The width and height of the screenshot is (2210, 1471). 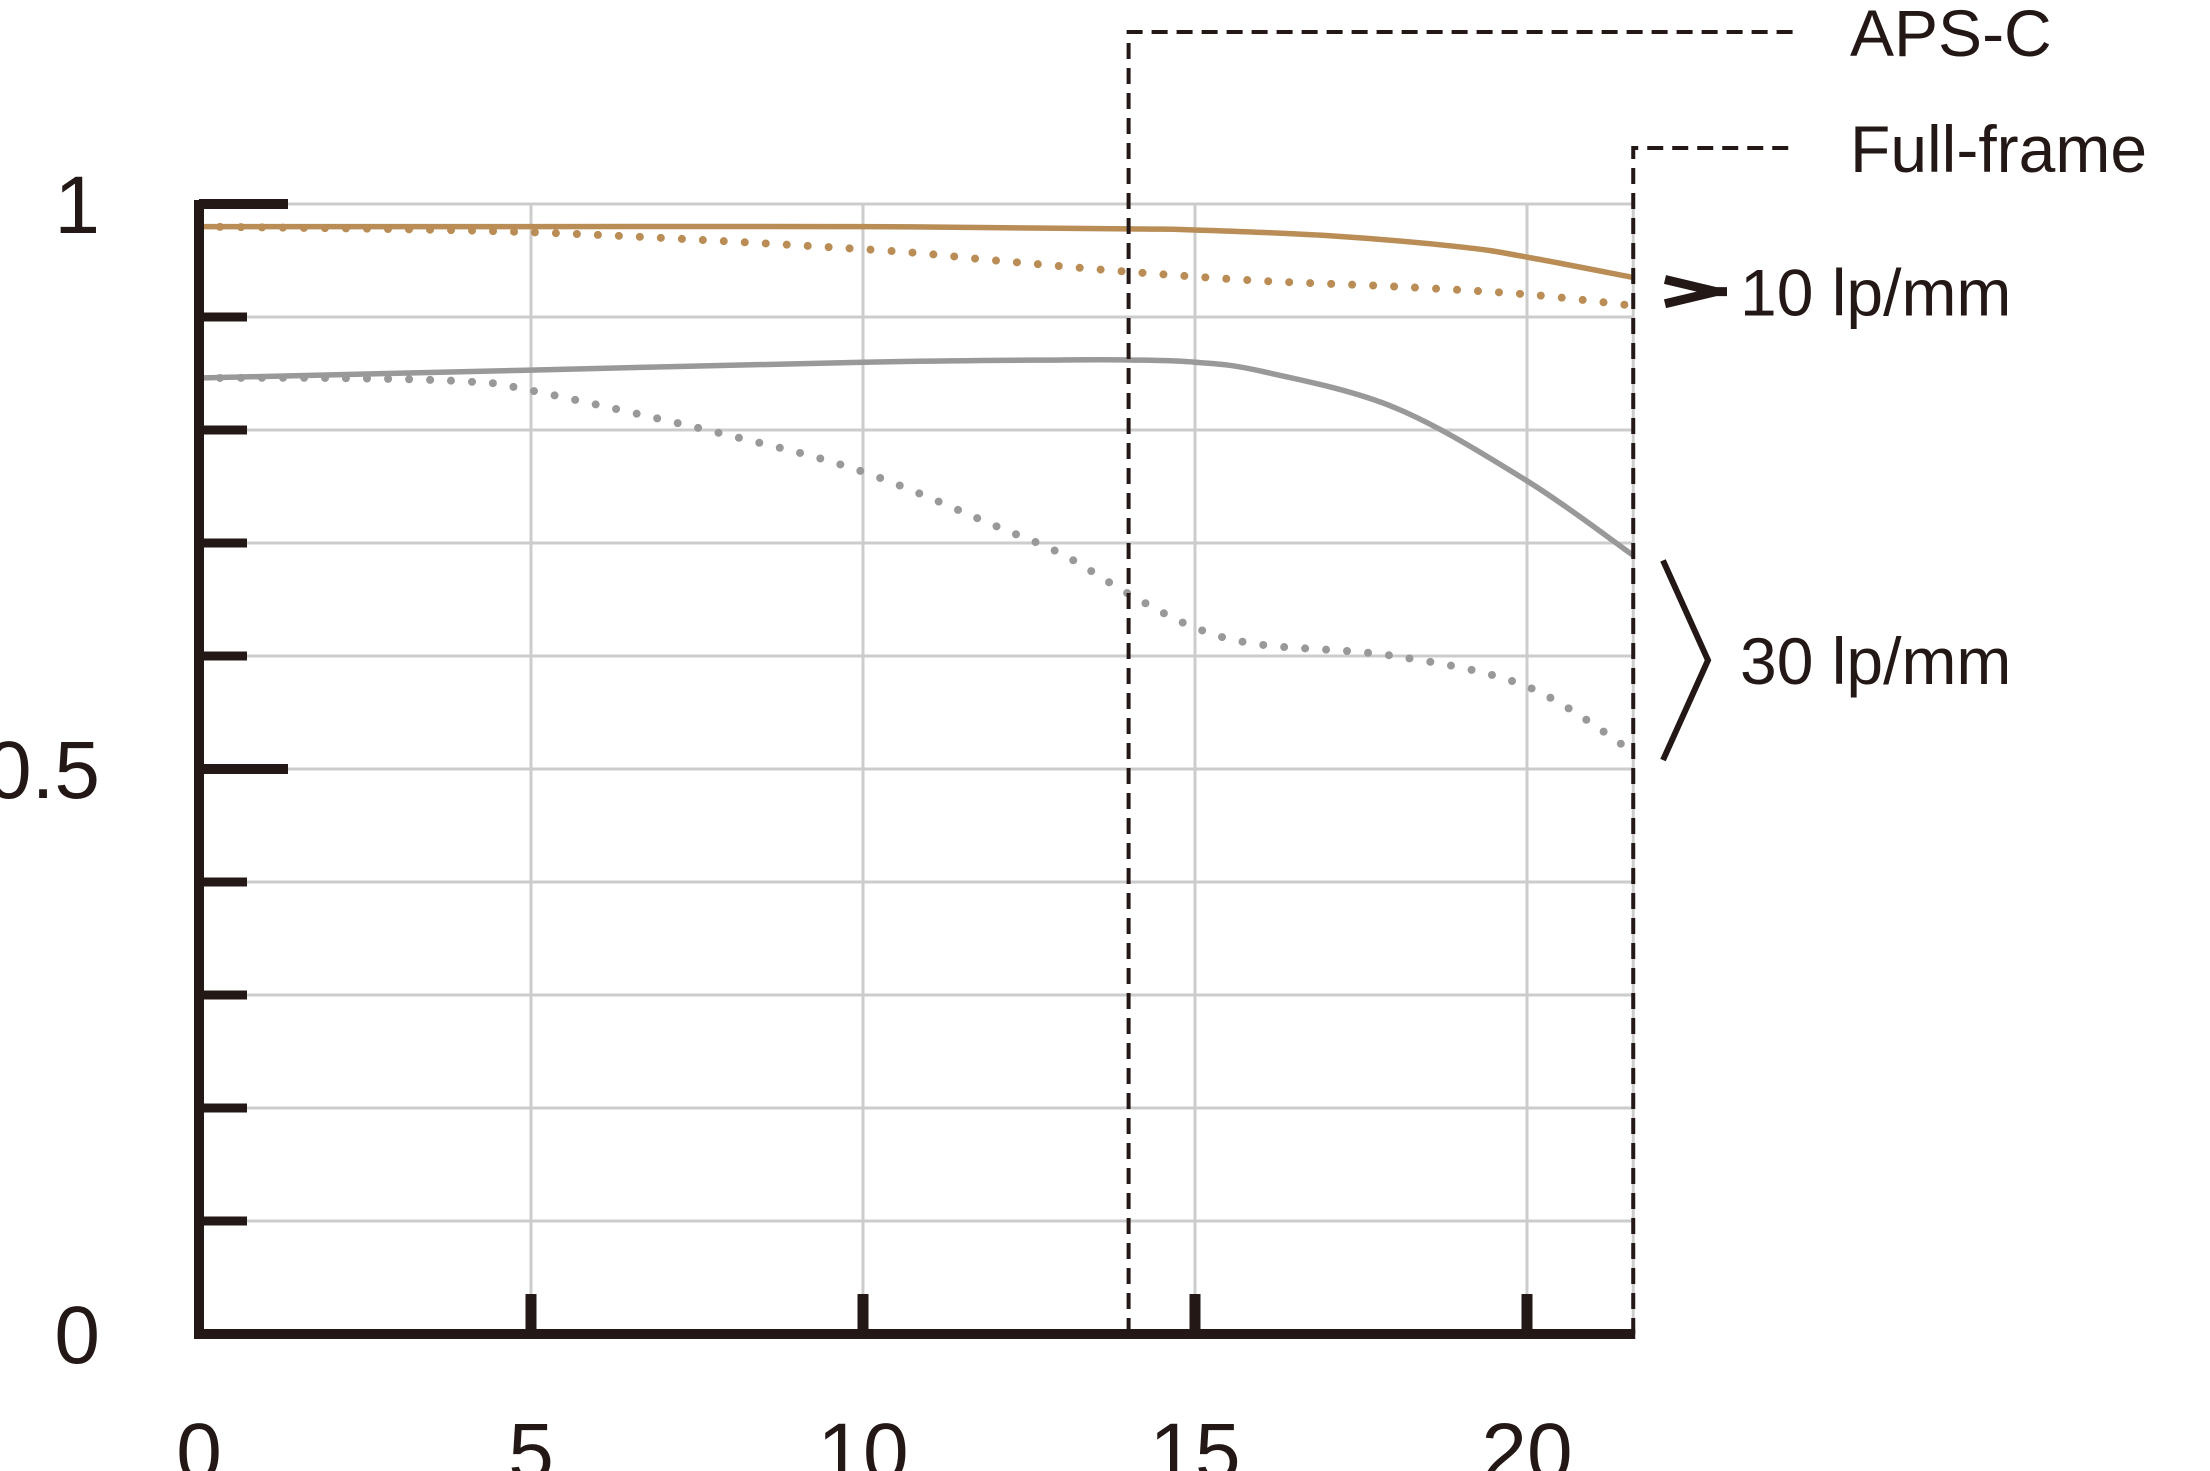 I want to click on frame-marker-full-frame, so click(x=1713, y=740).